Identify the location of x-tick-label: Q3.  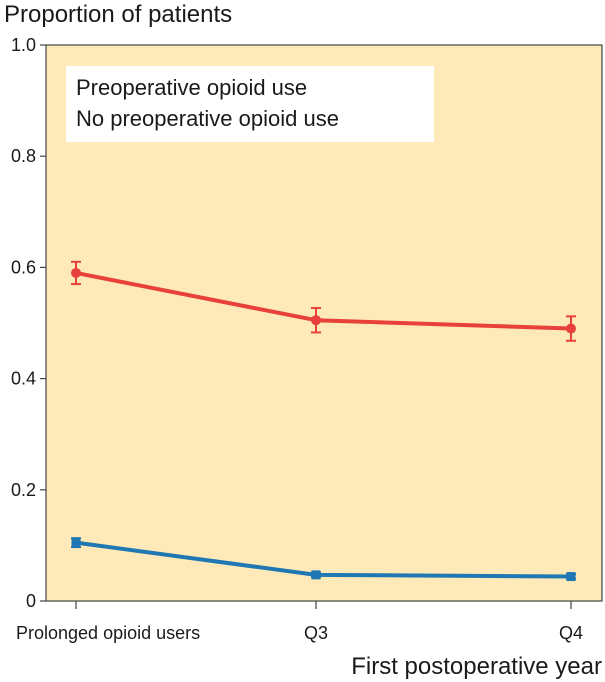
(316, 633).